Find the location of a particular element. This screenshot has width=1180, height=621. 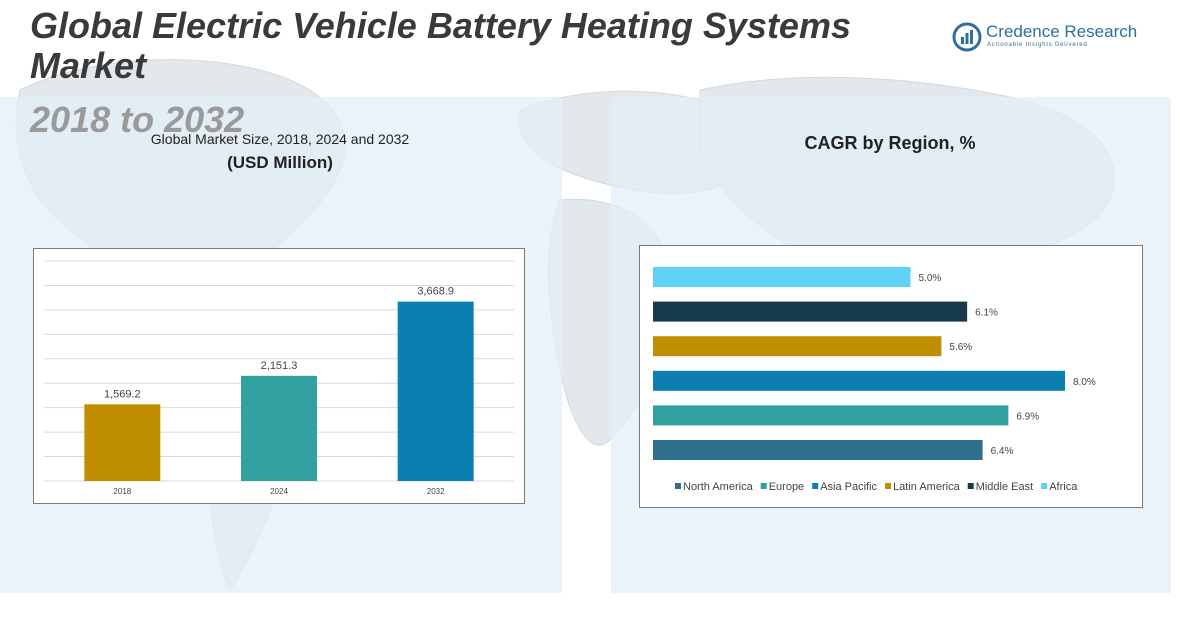

legend-swatch-latin-america is located at coordinates (888, 486).